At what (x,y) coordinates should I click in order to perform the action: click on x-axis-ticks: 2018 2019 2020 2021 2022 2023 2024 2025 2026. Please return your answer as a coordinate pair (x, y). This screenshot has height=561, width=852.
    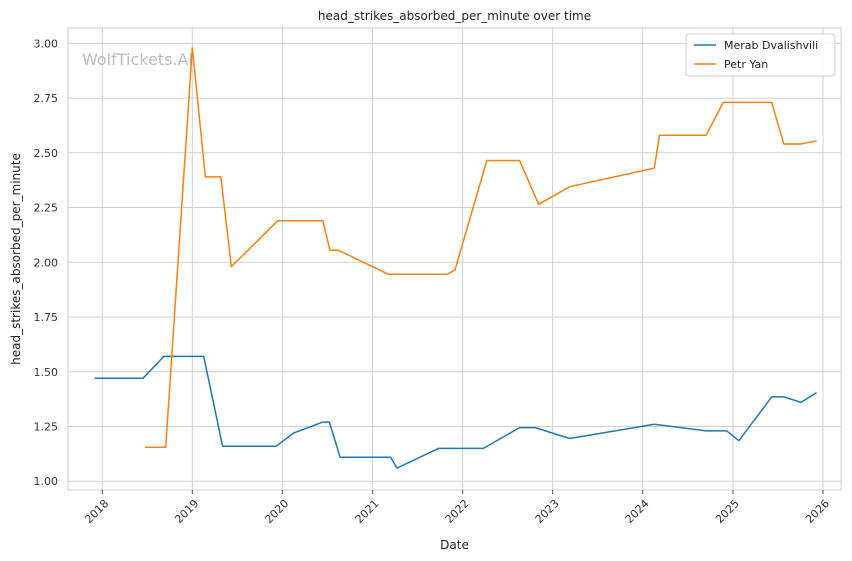
    Looking at the image, I should click on (457, 508).